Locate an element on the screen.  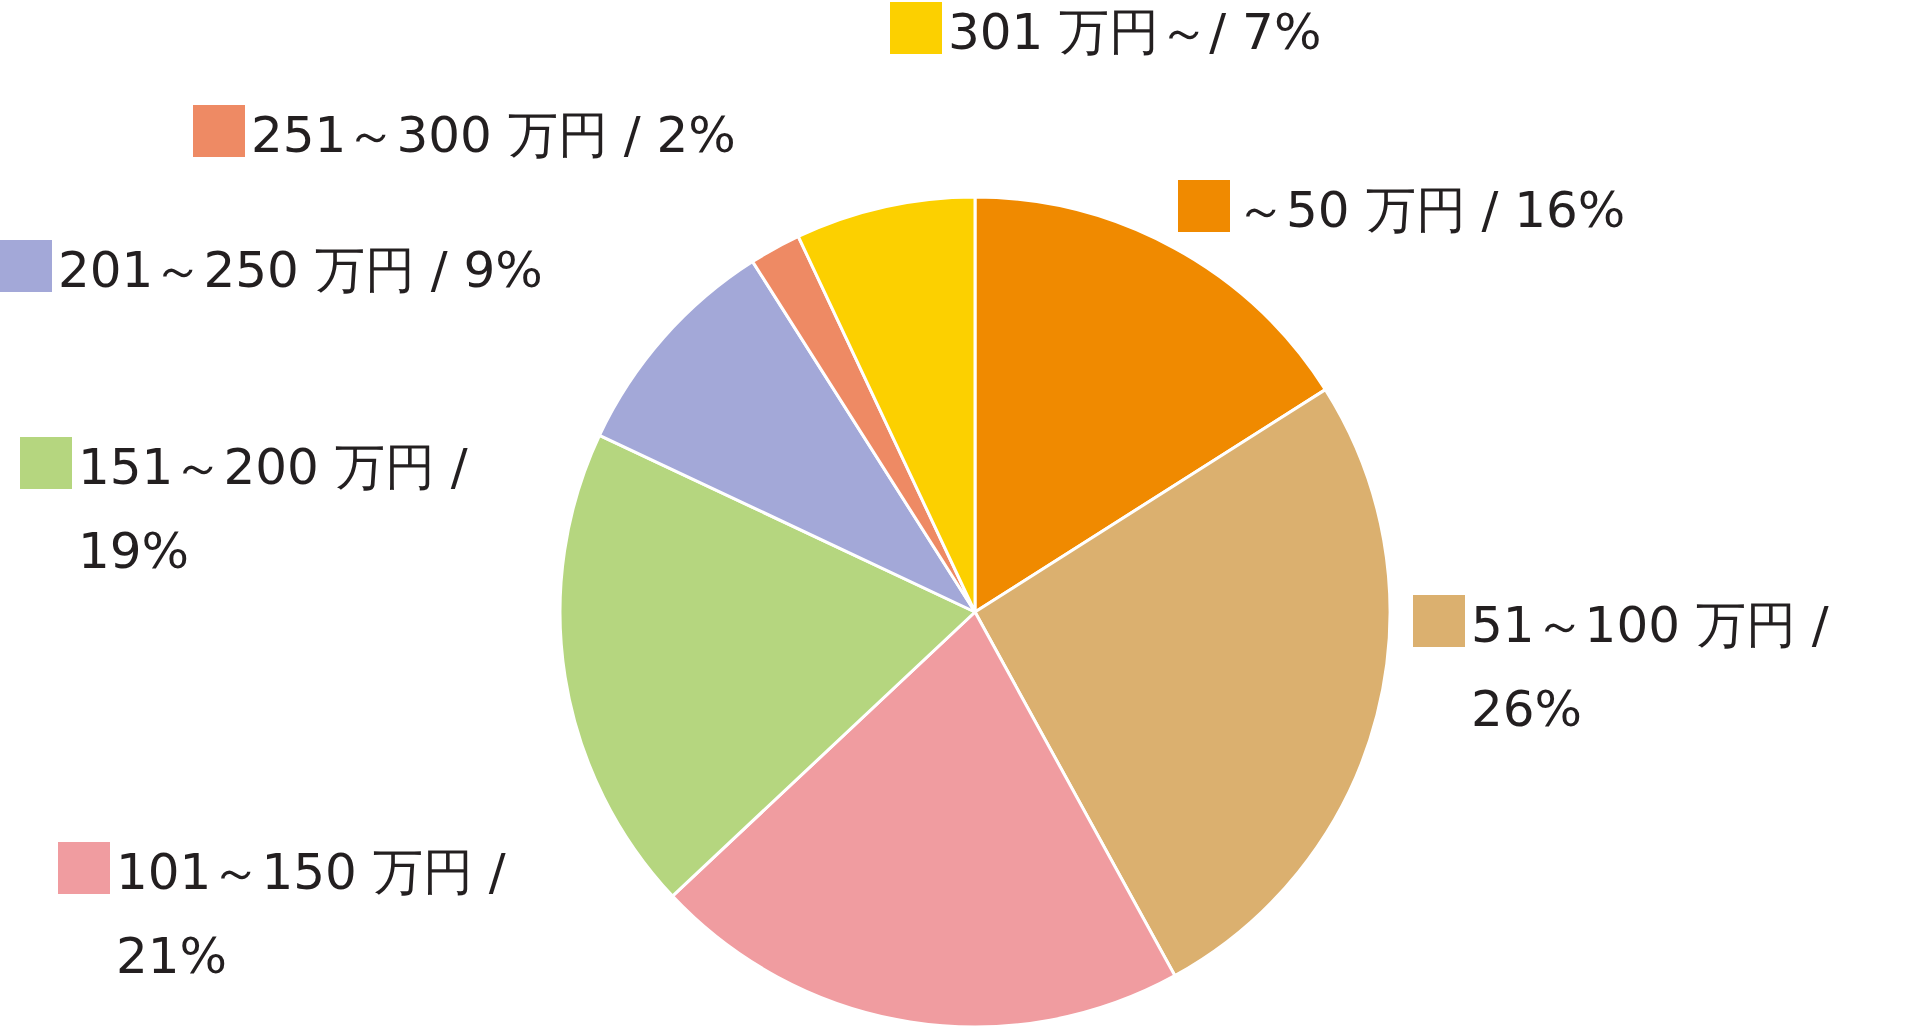
legend-label: 301 万円～/ 7% is located at coordinates (1135, 32).